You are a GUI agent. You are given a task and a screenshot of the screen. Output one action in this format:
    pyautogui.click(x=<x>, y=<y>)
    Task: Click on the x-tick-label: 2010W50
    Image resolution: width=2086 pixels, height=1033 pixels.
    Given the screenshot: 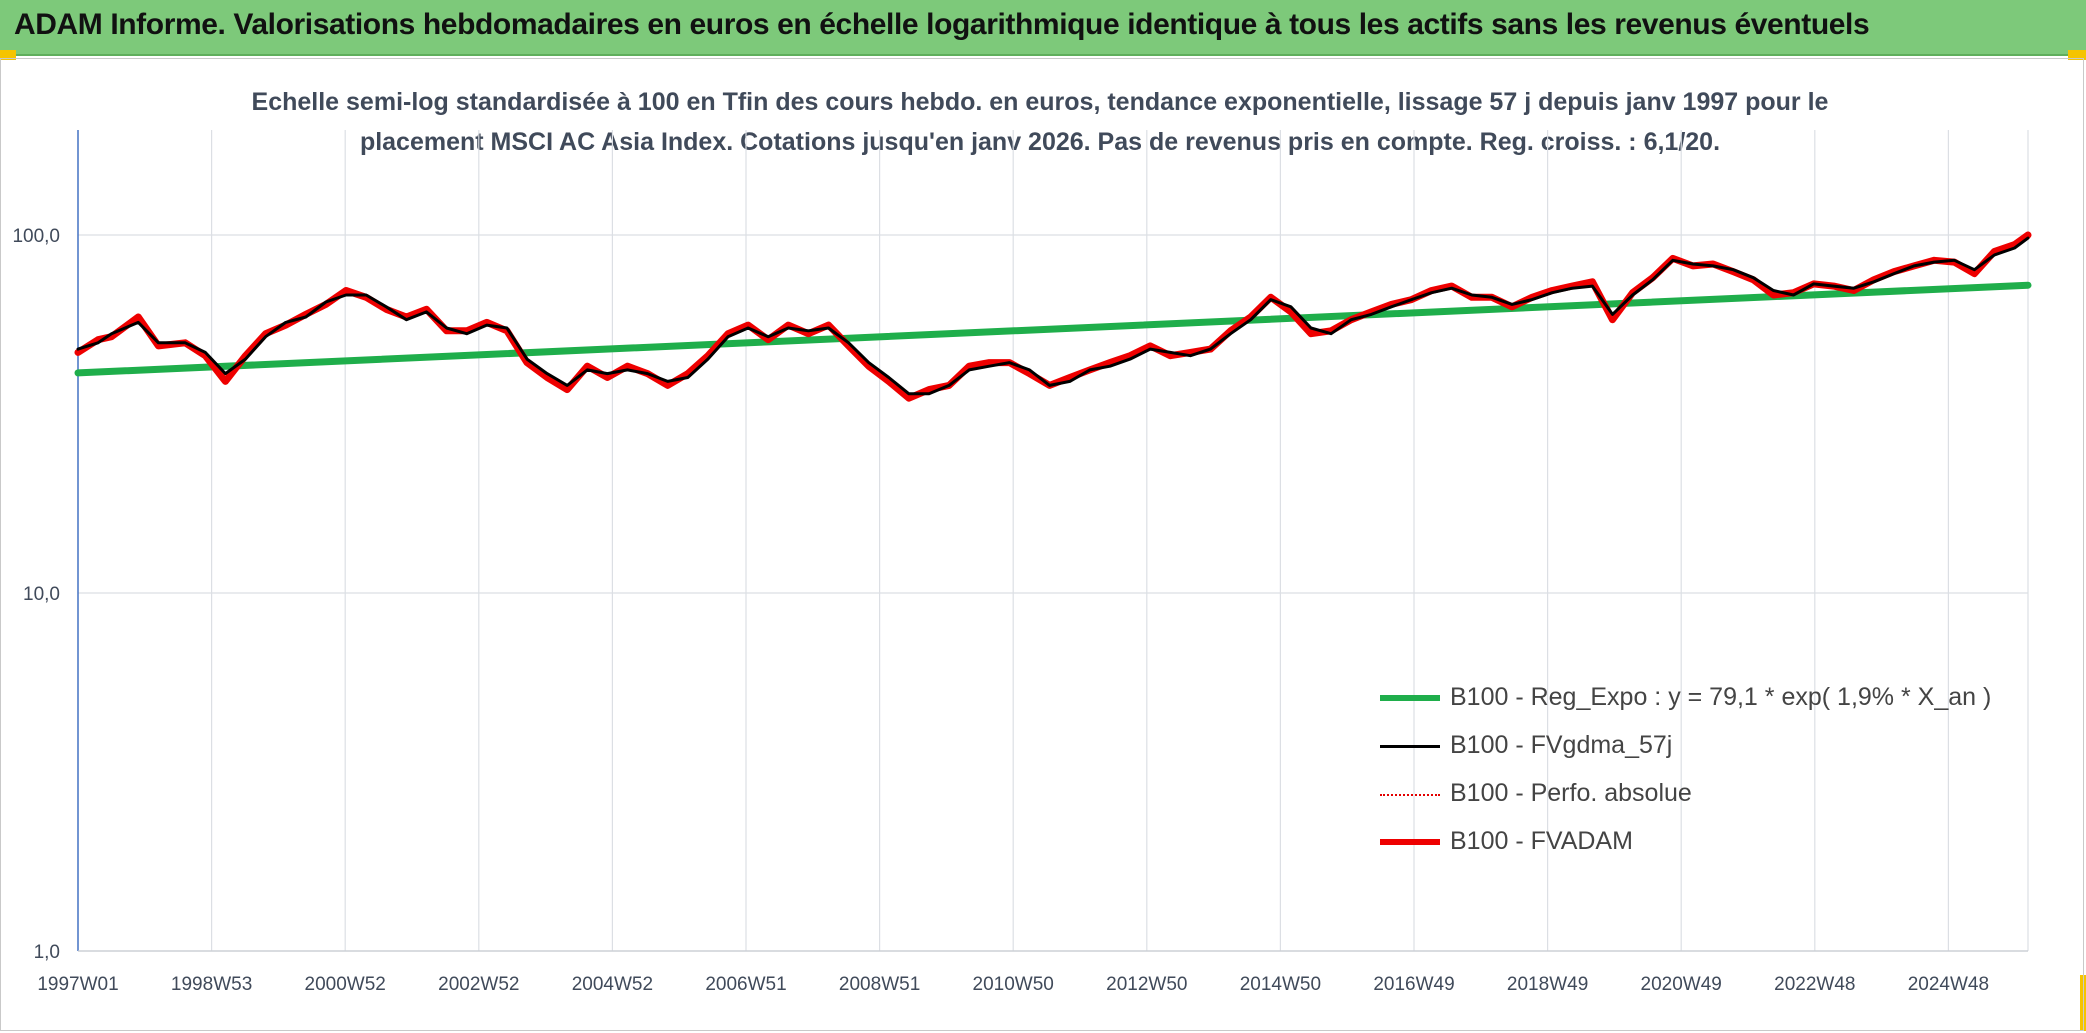 What is the action you would take?
    pyautogui.click(x=1013, y=984)
    